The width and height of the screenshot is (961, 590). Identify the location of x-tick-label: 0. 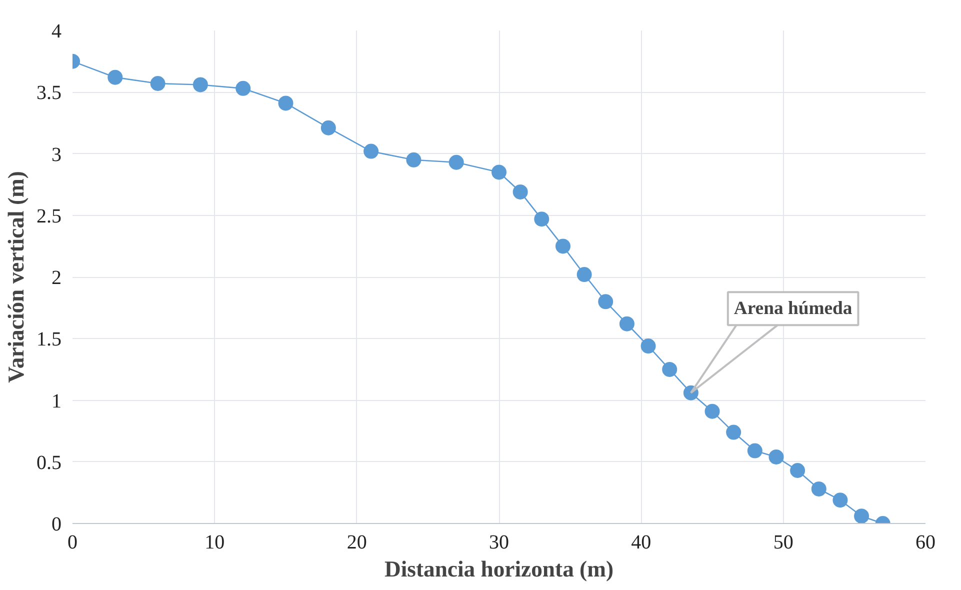
(73, 543).